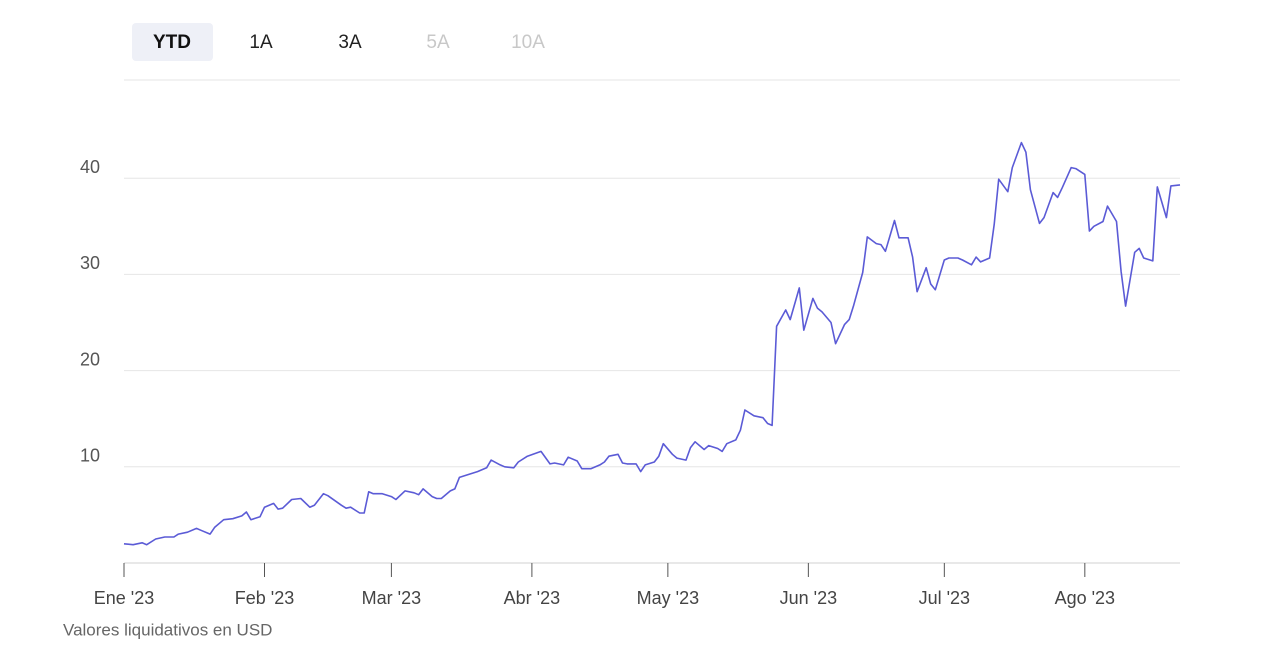 This screenshot has height=657, width=1263. I want to click on y-tick-label: 10, so click(90, 456).